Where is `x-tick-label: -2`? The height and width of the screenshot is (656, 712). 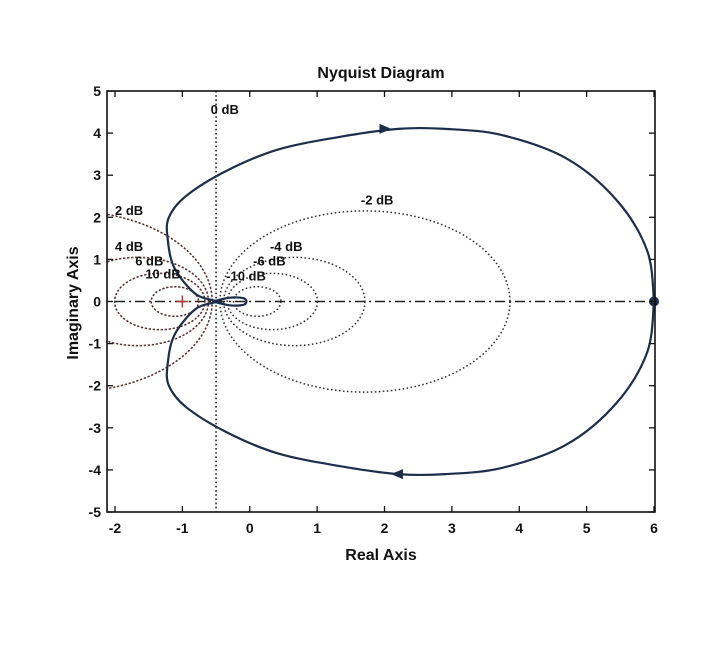 x-tick-label: -2 is located at coordinates (115, 528).